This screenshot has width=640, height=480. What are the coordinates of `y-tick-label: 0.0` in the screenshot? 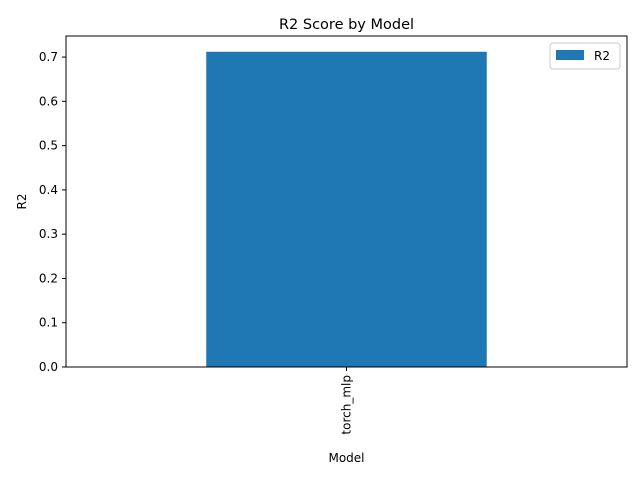 It's located at (48, 367).